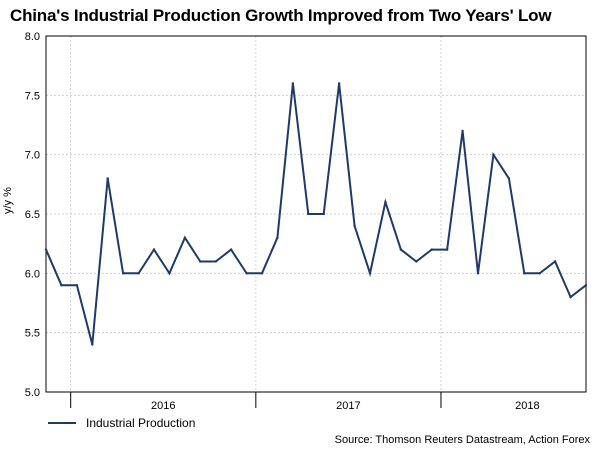 The image size is (600, 450). What do you see at coordinates (32, 393) in the screenshot?
I see `y-tick-label: 5.0` at bounding box center [32, 393].